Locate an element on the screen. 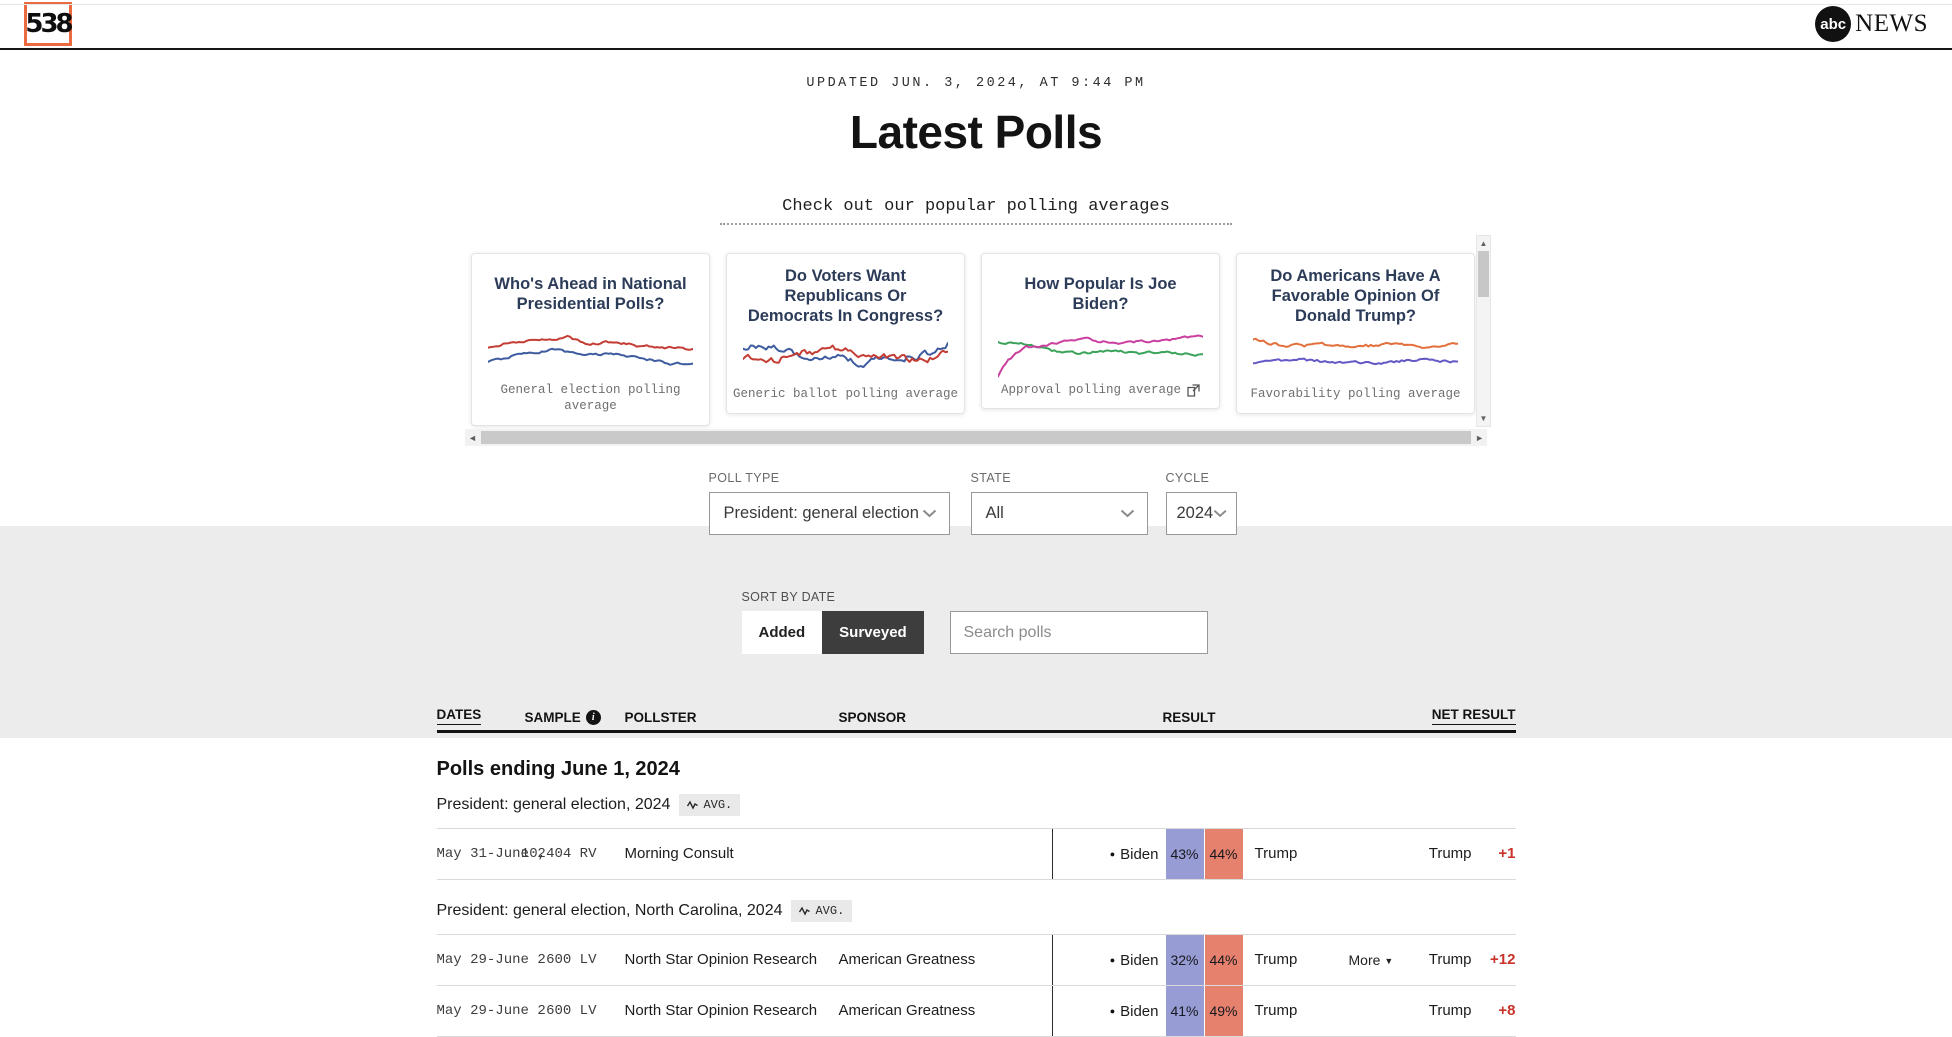 The height and width of the screenshot is (1037, 1952). external-link-icon is located at coordinates (1193, 390).